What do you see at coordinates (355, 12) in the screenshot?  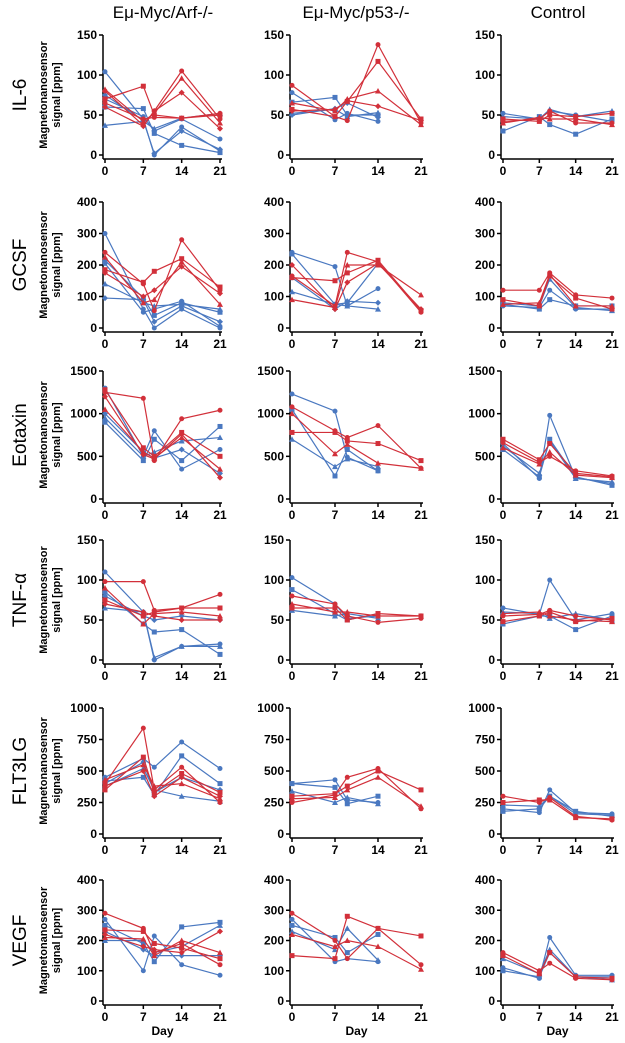 I see `column-title: Eμ-Myc/p53-/-` at bounding box center [355, 12].